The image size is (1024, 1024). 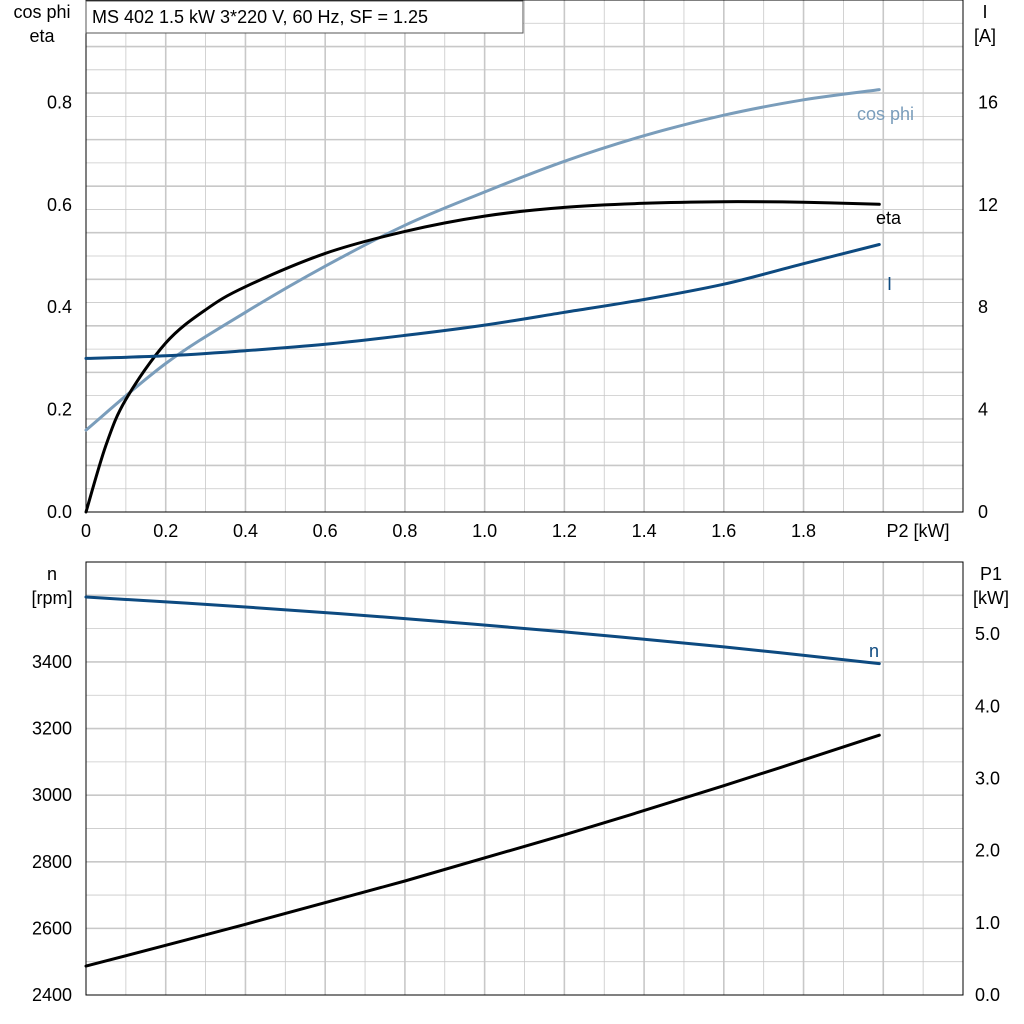 I want to click on bottom-right-axis-title-1: P1, so click(x=991, y=574).